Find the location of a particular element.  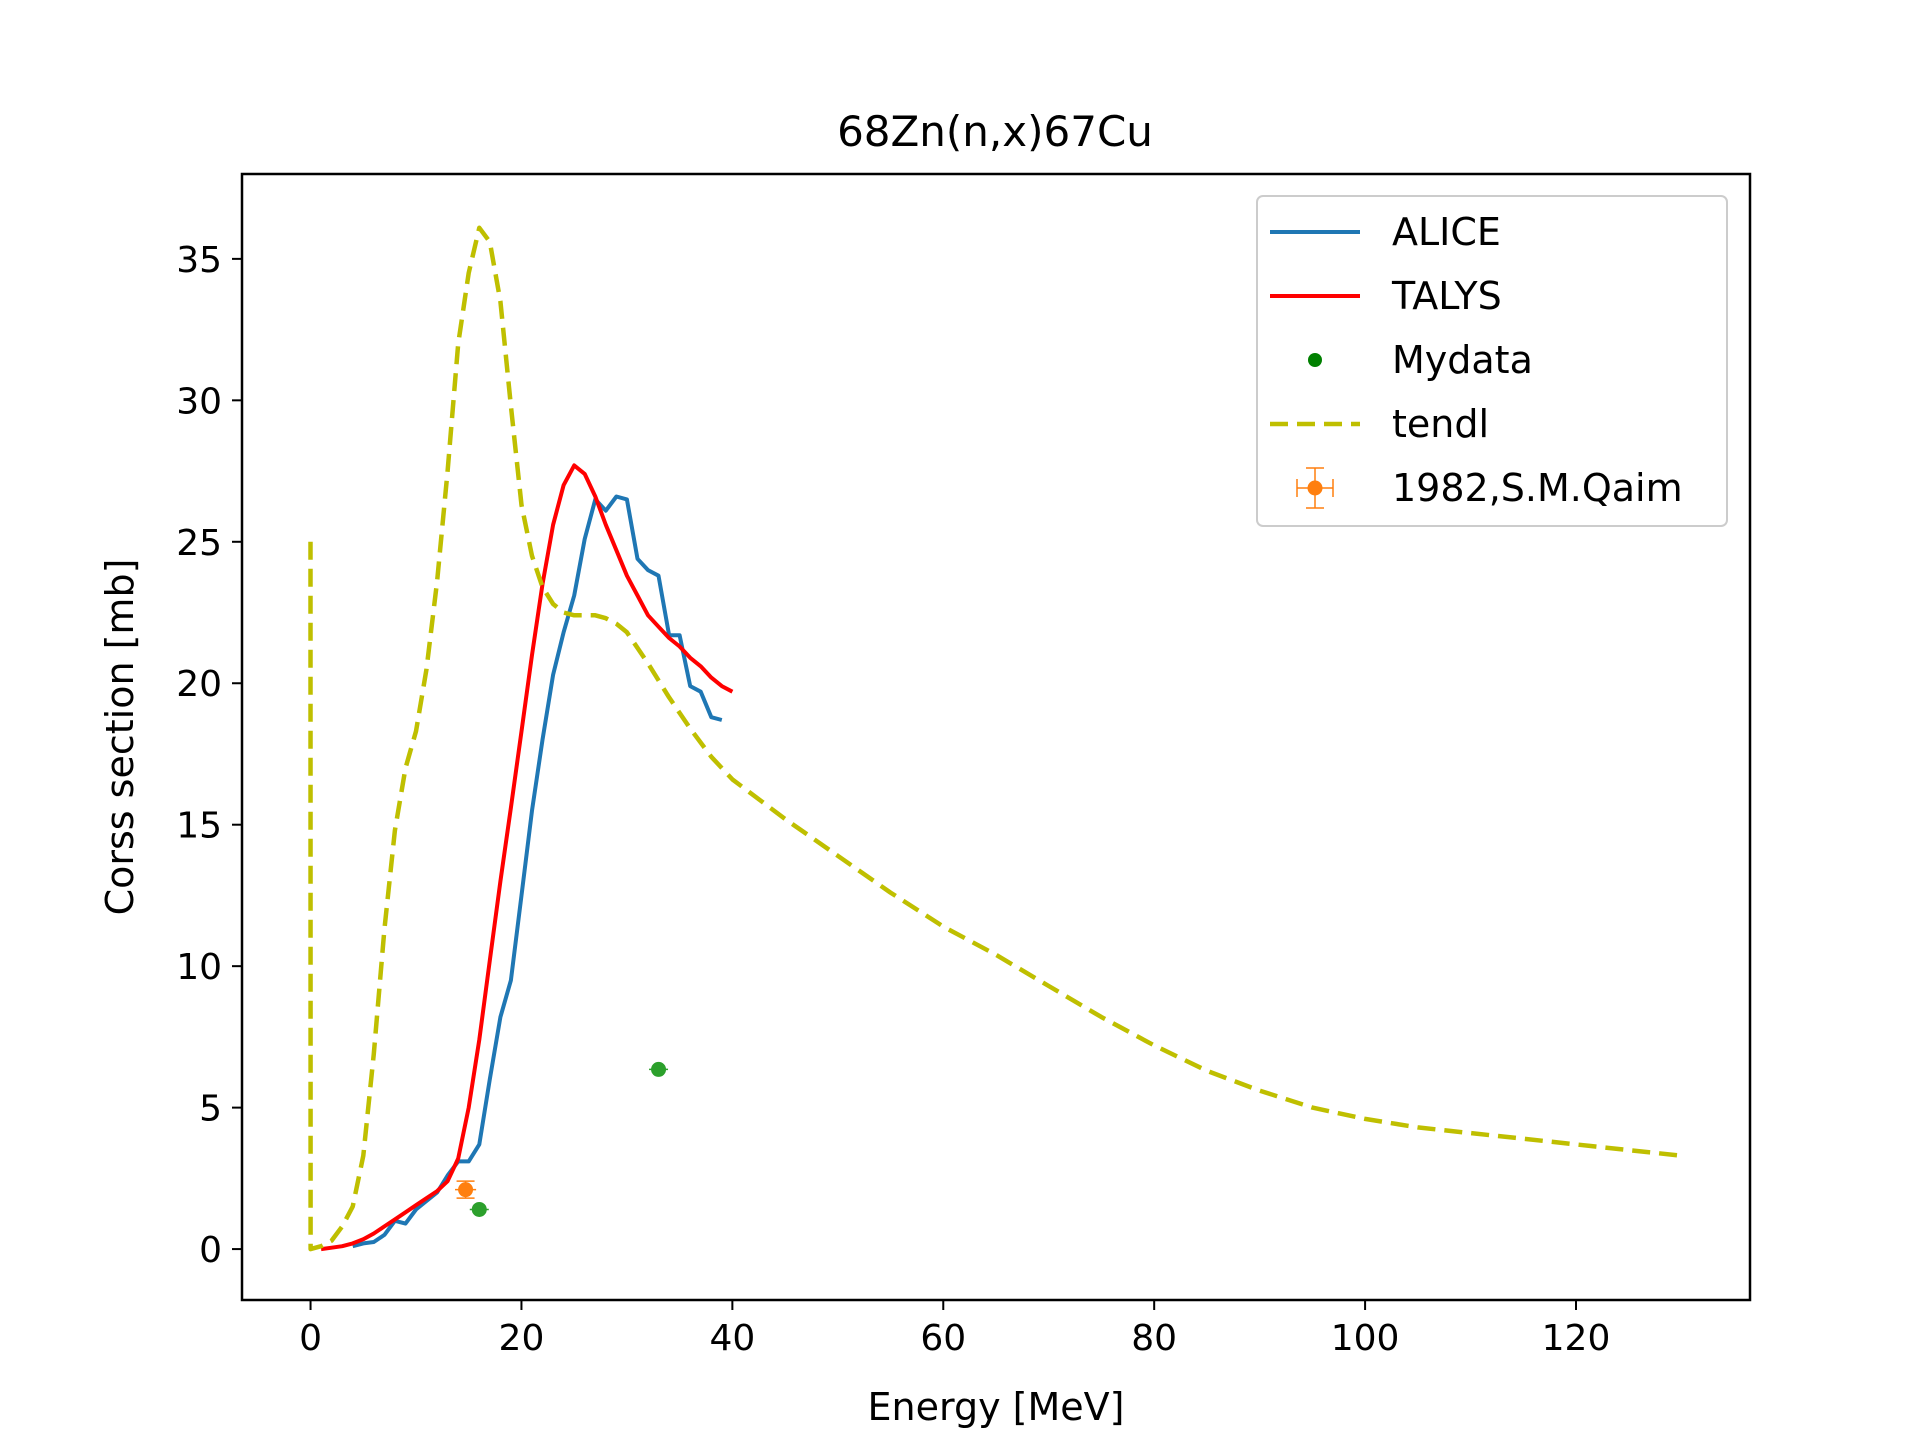

y-axis-label: Corss section [mb] is located at coordinates (120, 737).